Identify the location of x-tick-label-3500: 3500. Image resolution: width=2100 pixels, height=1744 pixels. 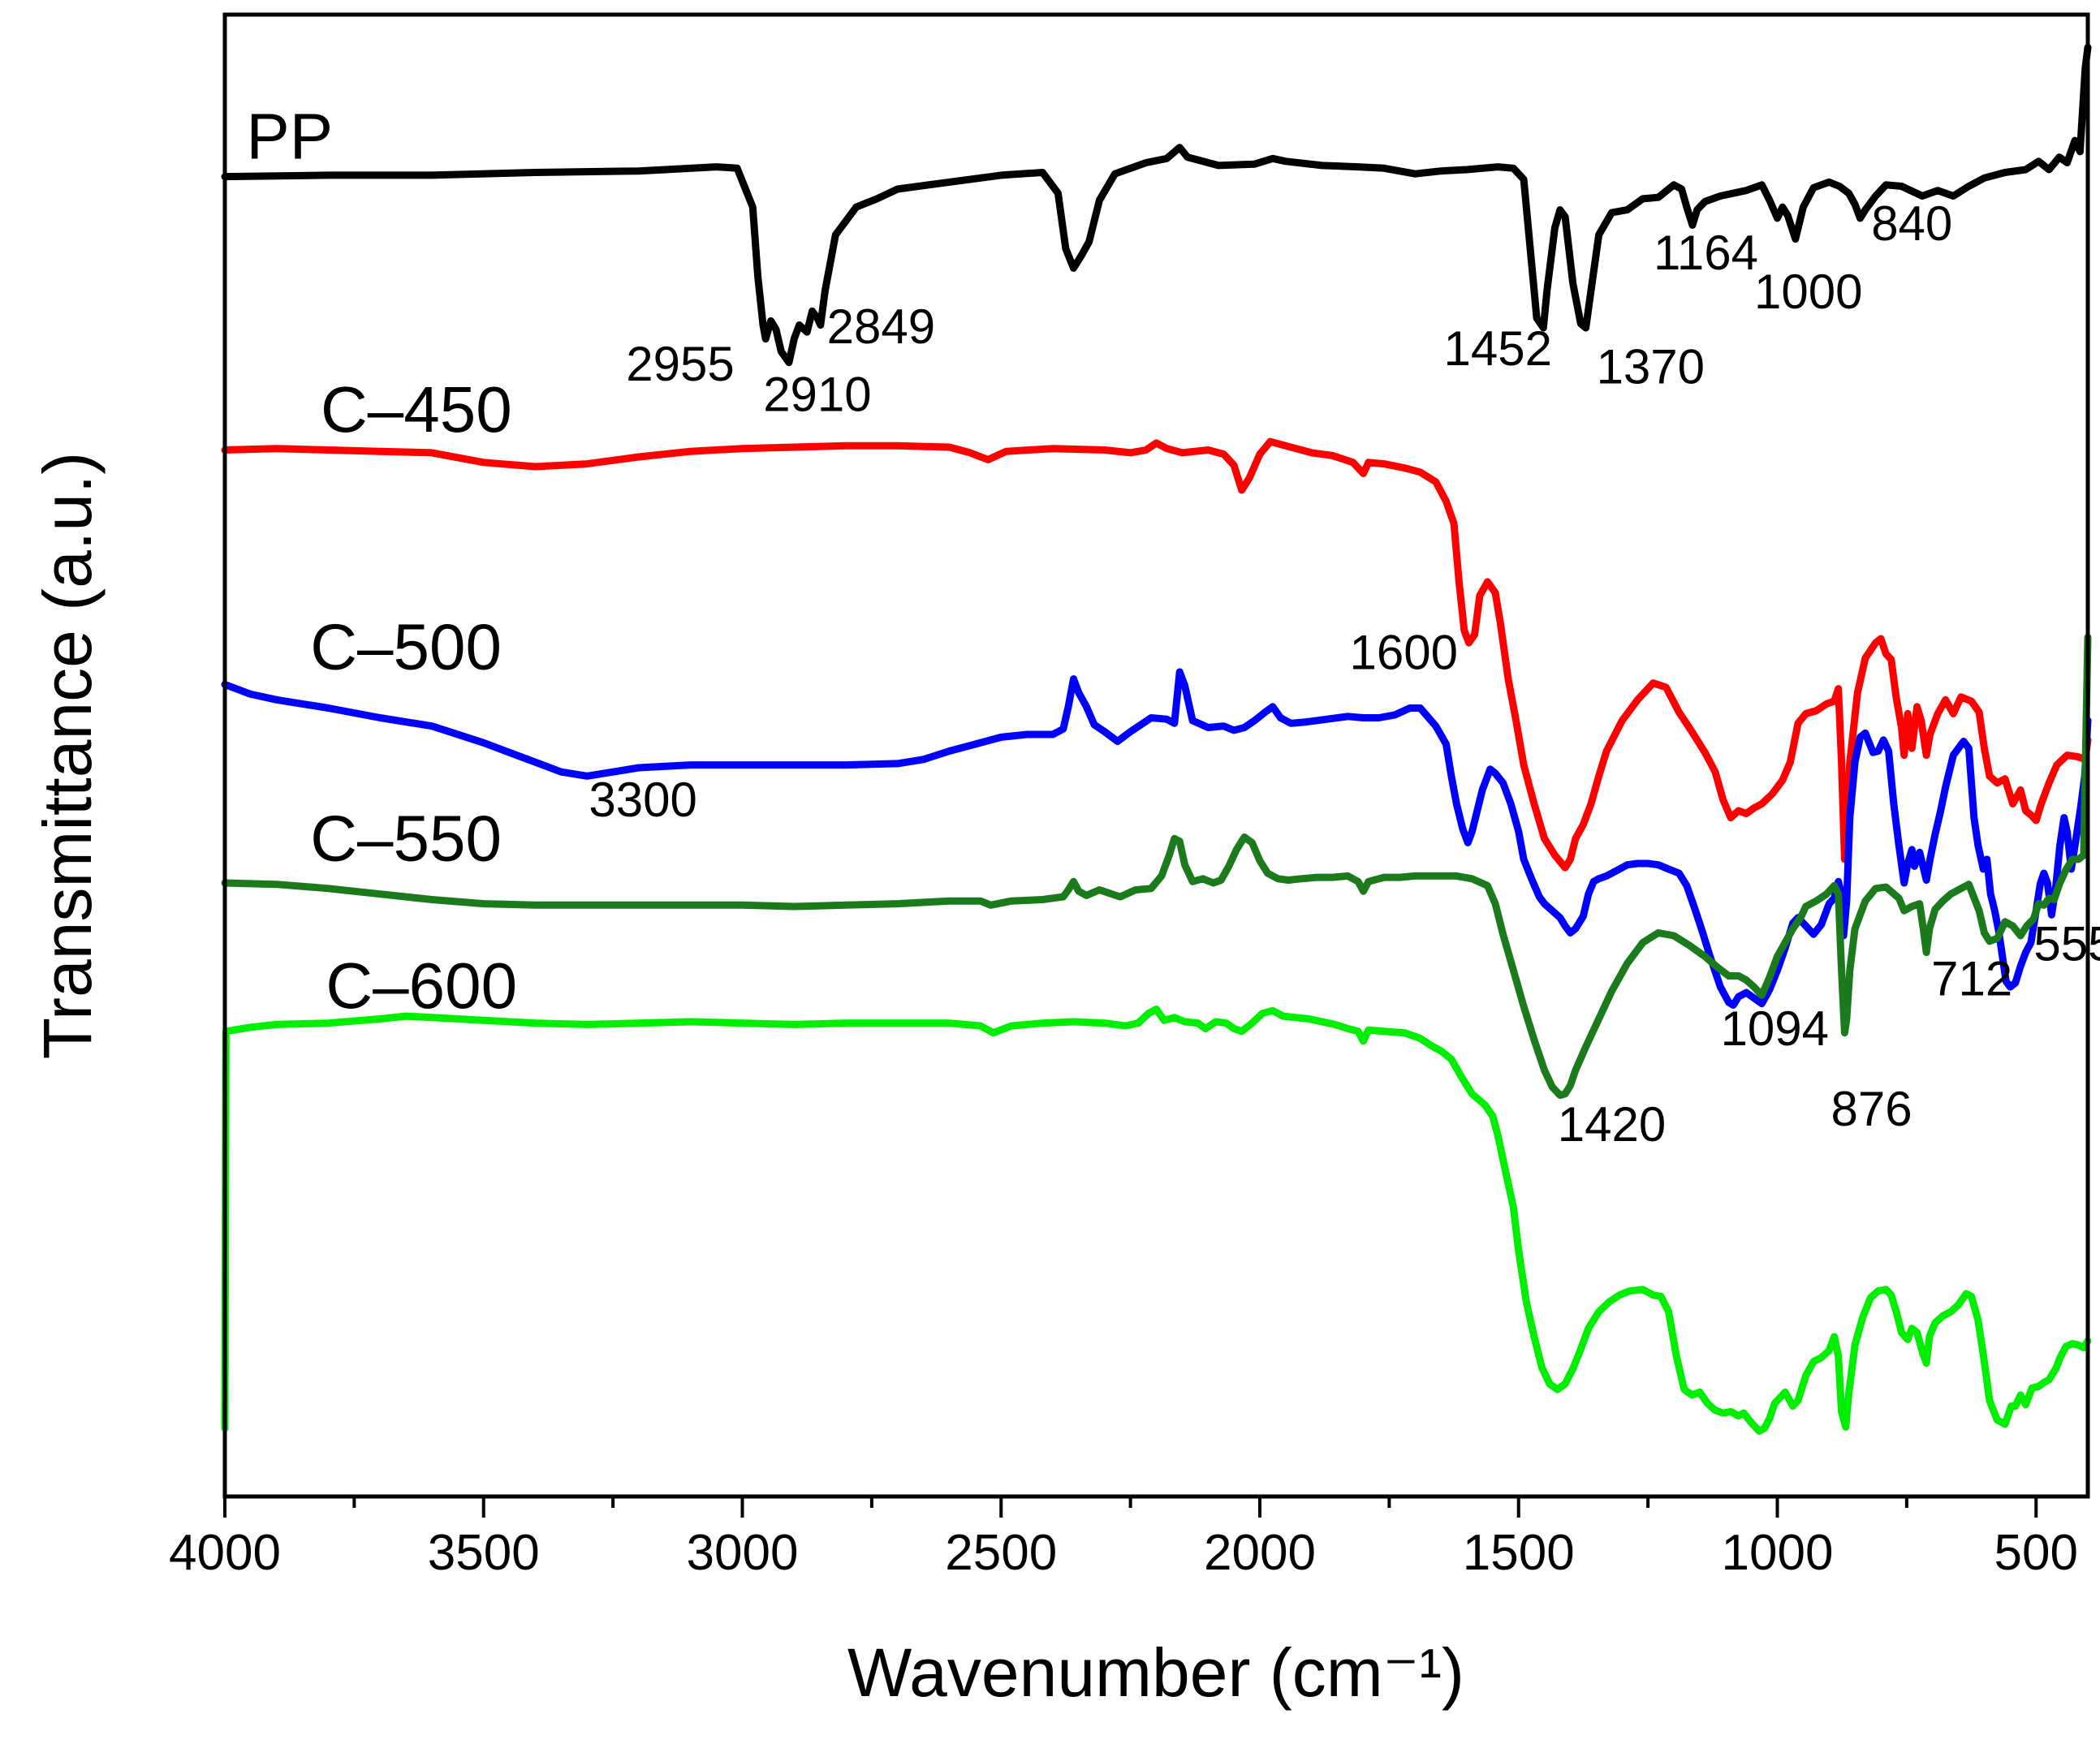
(484, 1553).